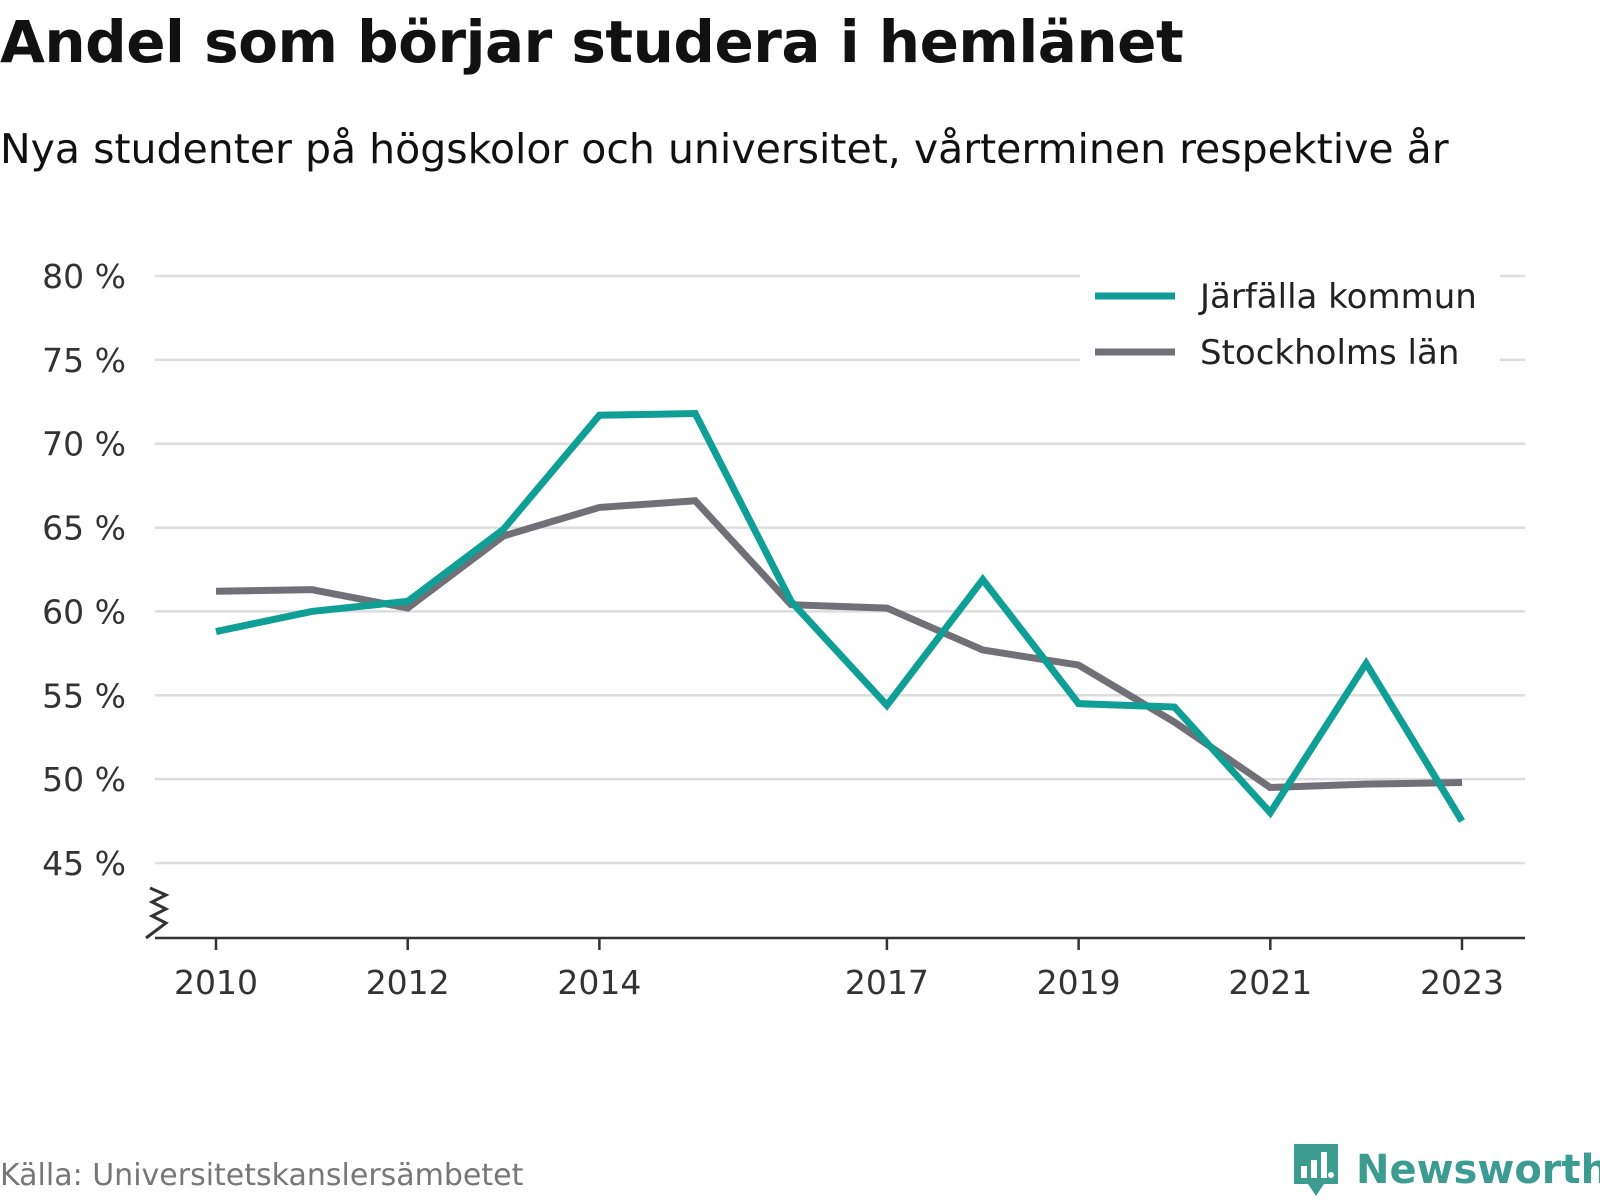 The image size is (1600, 1200). What do you see at coordinates (599, 982) in the screenshot?
I see `x-tick-label: 2014` at bounding box center [599, 982].